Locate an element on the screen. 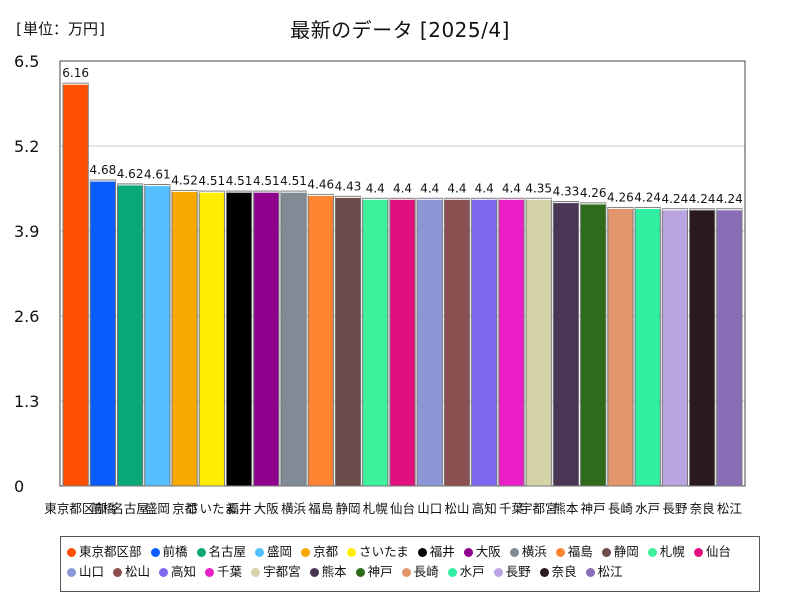 Image resolution: width=800 pixels, height=600 pixels. legend-label: 熊本 is located at coordinates (334, 571).